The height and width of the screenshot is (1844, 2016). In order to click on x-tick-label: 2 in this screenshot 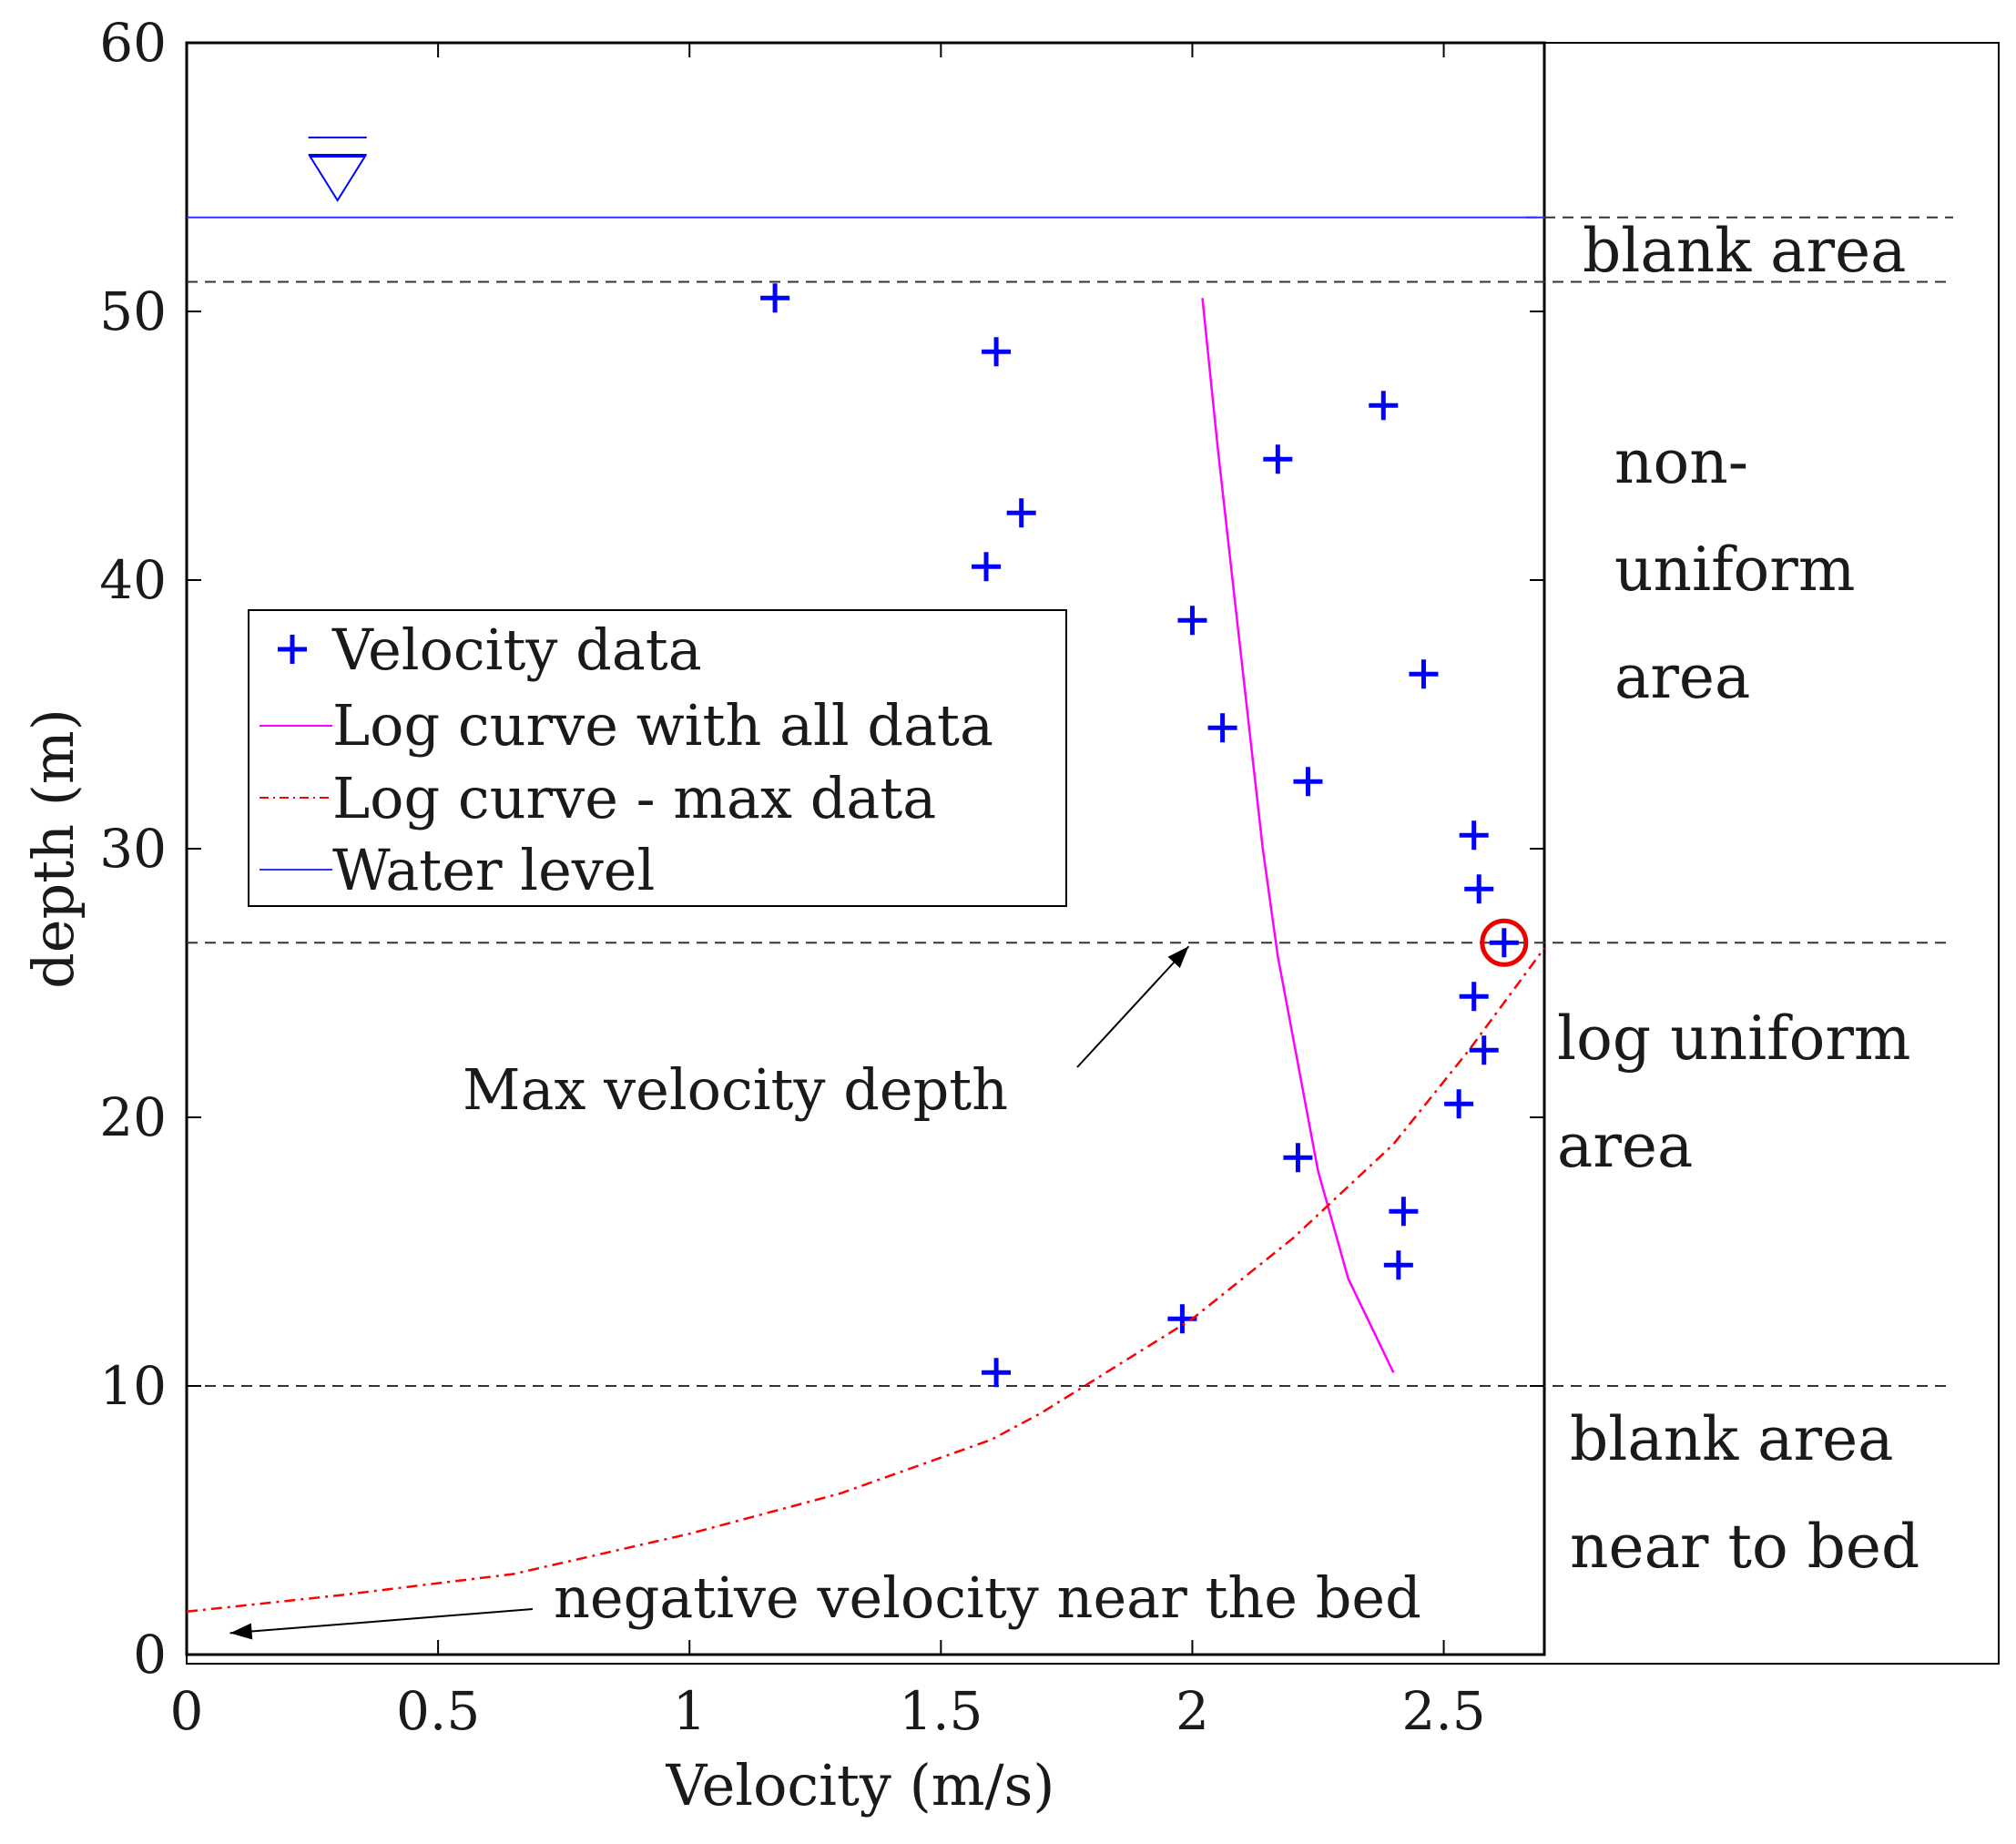, I will do `click(1192, 1711)`.